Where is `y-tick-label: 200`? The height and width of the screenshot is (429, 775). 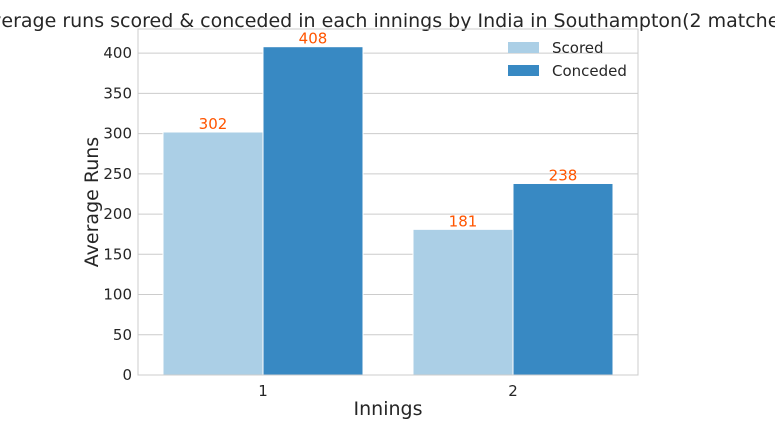
y-tick-label: 200 is located at coordinates (117, 214).